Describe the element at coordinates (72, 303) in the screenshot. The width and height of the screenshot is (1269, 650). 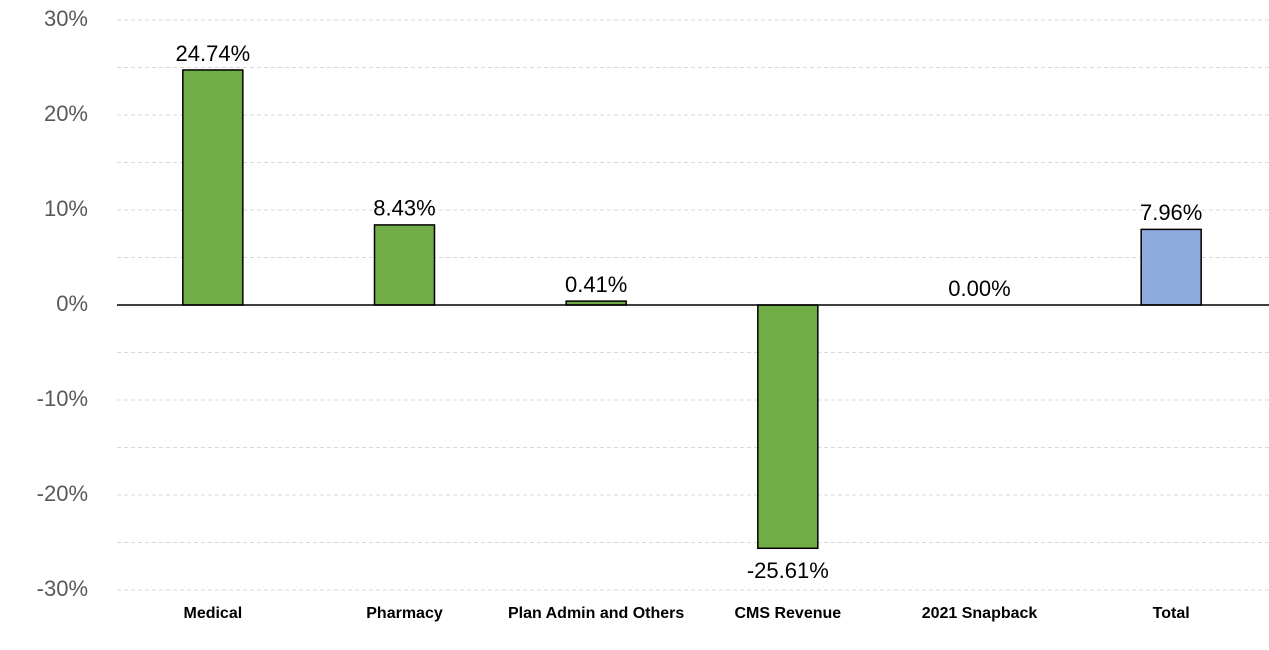
I see `y-tick-label: 0%` at that location.